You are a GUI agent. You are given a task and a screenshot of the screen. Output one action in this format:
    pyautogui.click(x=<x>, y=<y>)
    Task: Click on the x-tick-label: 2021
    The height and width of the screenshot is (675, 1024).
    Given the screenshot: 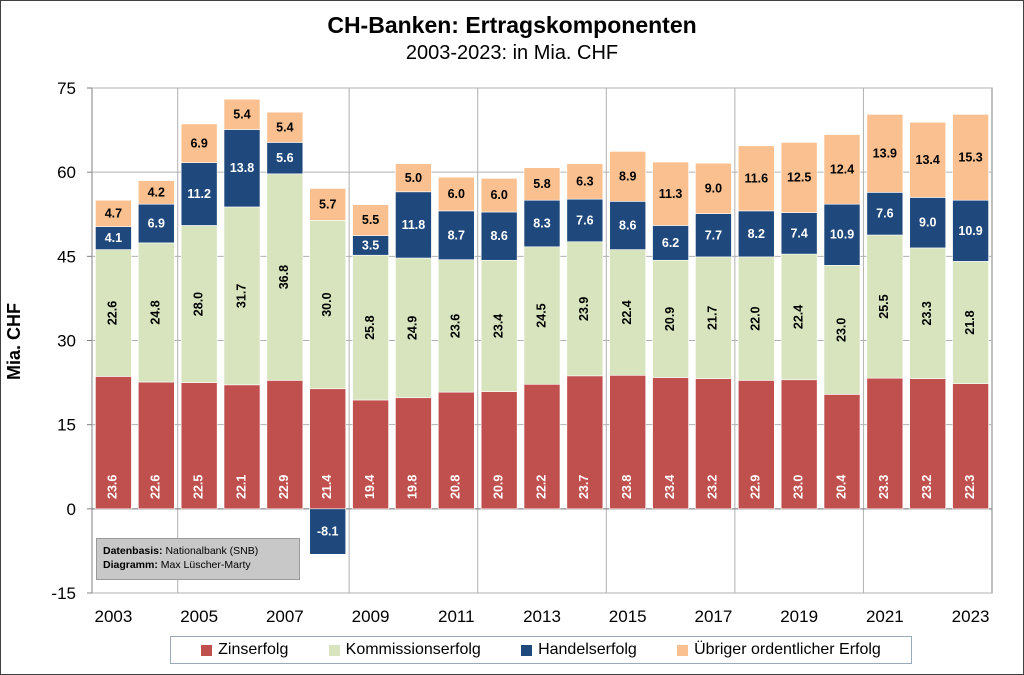 What is the action you would take?
    pyautogui.click(x=885, y=616)
    